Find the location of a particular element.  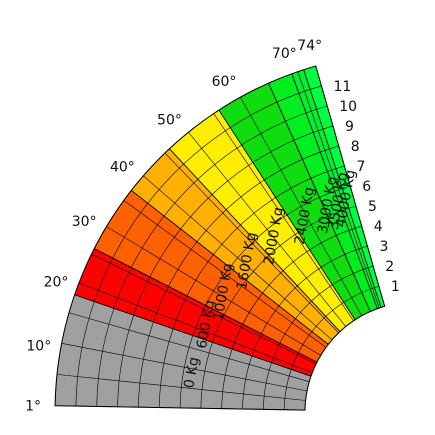

angle-label: 50° is located at coordinates (169, 120).